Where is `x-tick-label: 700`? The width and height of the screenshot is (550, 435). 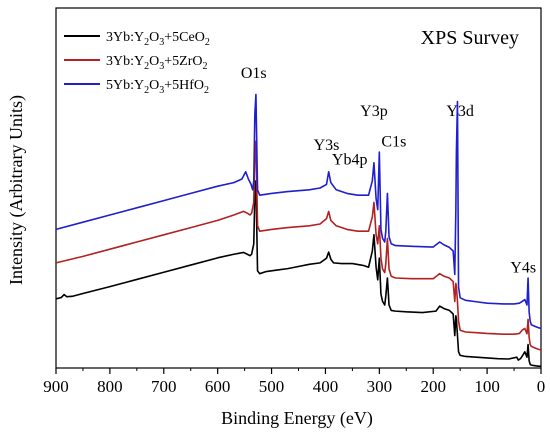
x-tick-label: 700 is located at coordinates (164, 386).